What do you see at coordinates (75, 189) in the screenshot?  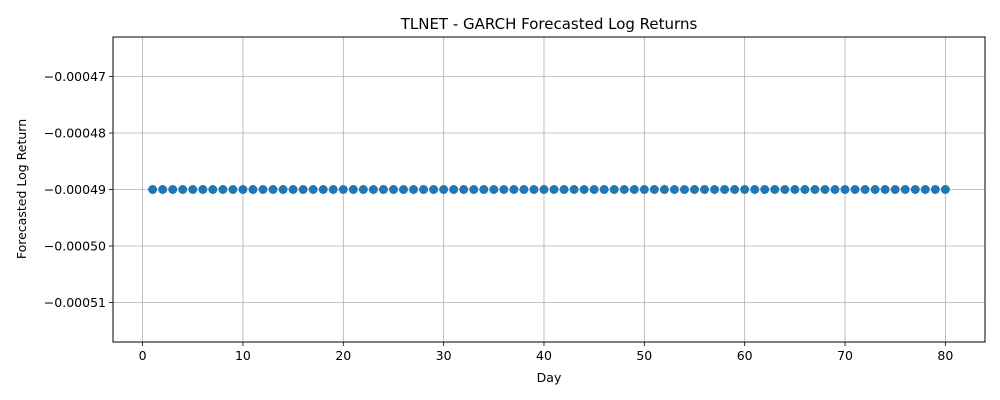 I see `y-tick-label: −0.00049` at bounding box center [75, 189].